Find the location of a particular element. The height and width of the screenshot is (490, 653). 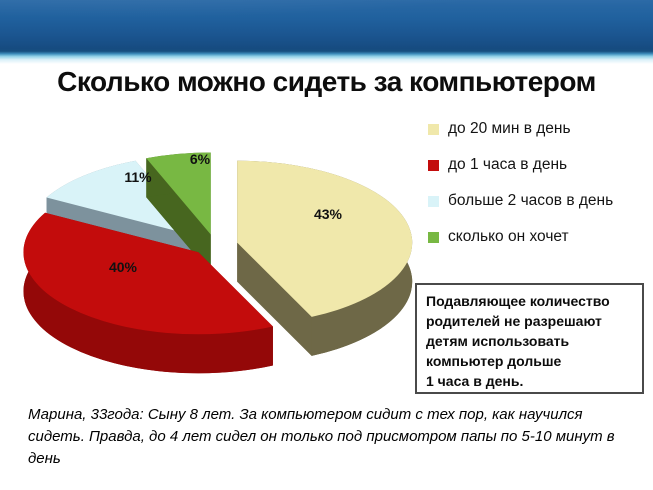

top-banner is located at coordinates (326, 32).